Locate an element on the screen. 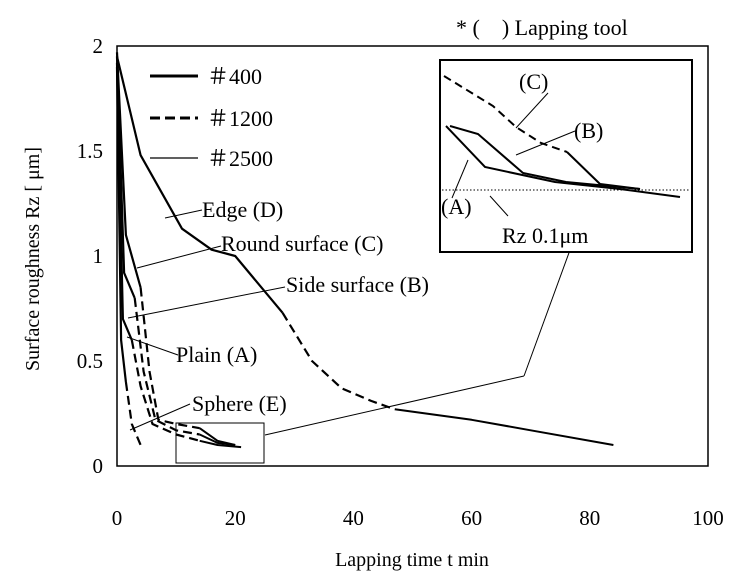 The width and height of the screenshot is (729, 576). inset-label-c: (C) is located at coordinates (533, 81).